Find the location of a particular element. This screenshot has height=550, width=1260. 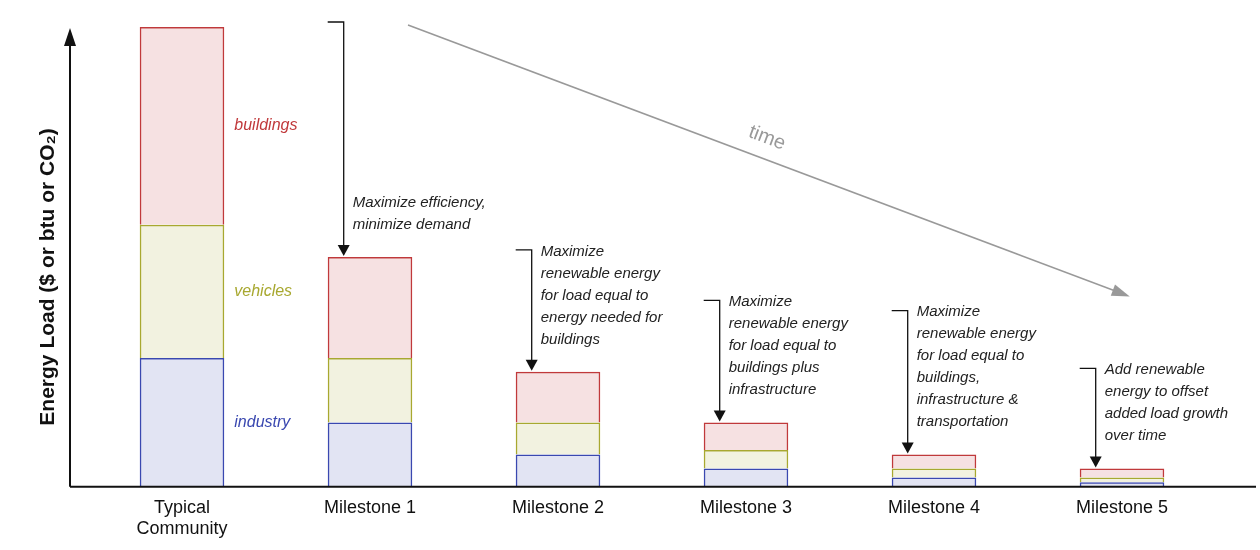

series-label: vehicles is located at coordinates (263, 290).